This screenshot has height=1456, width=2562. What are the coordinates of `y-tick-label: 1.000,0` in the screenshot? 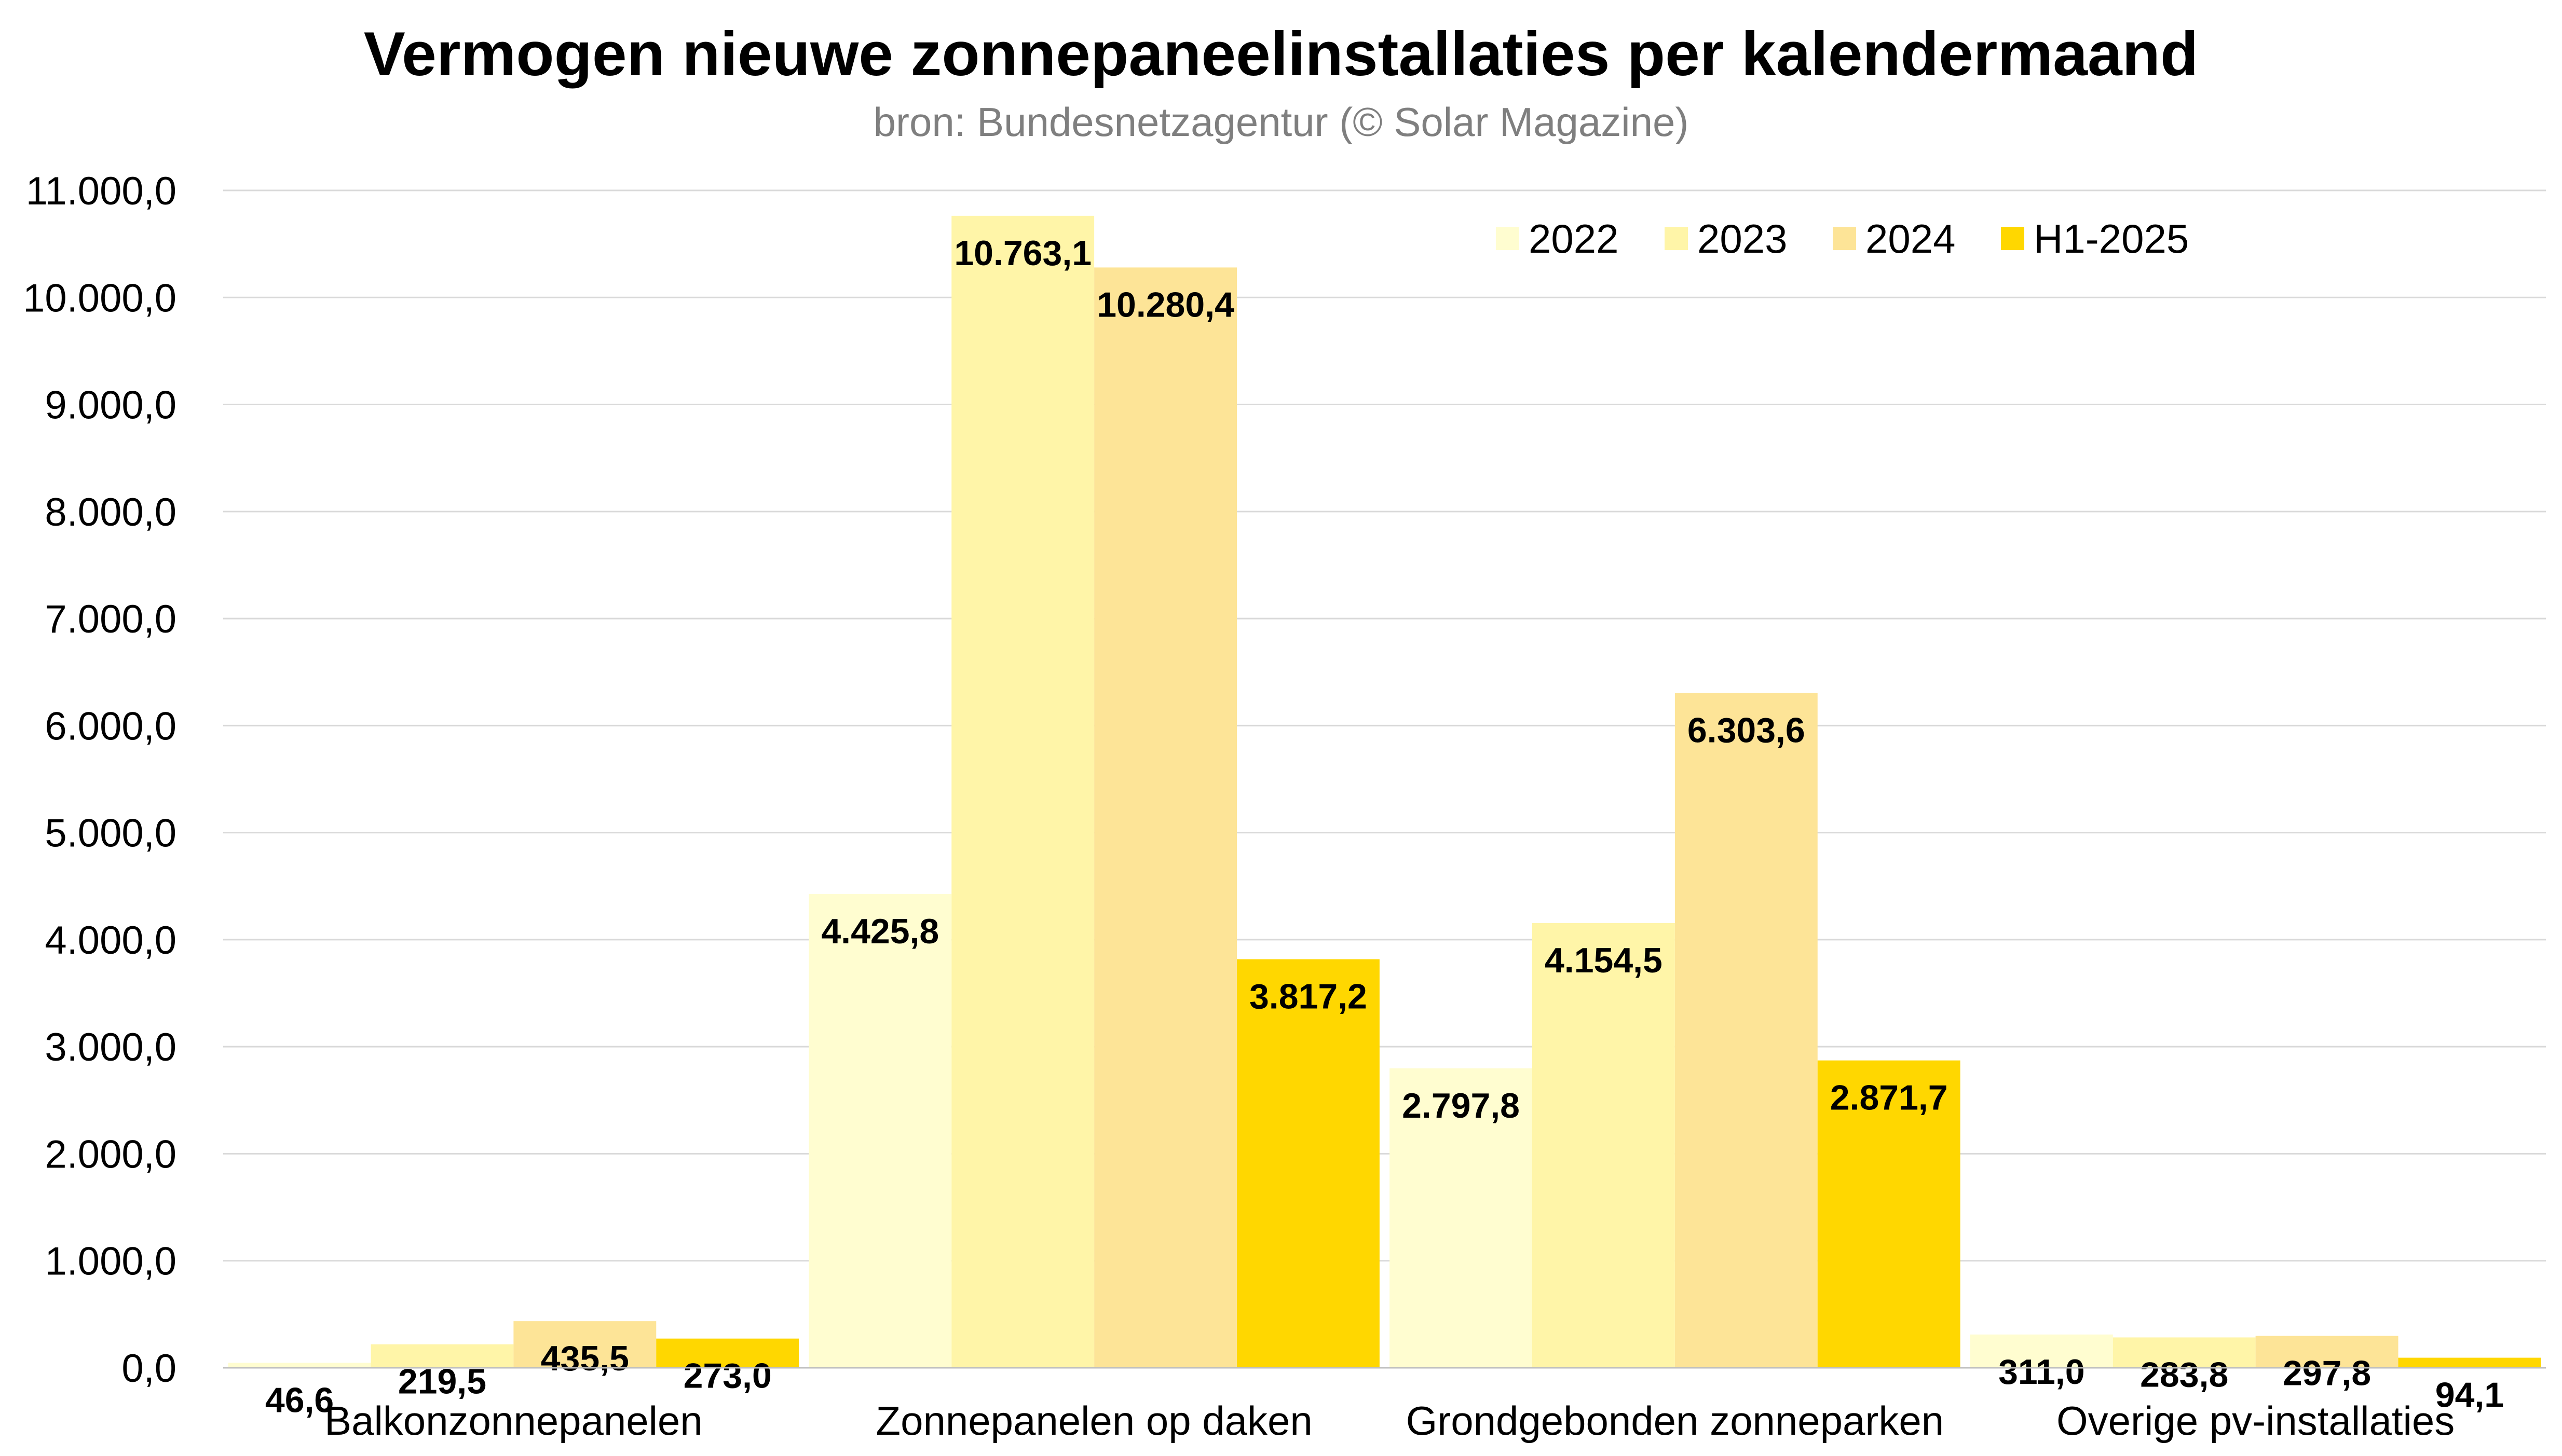 It's located at (110, 1262).